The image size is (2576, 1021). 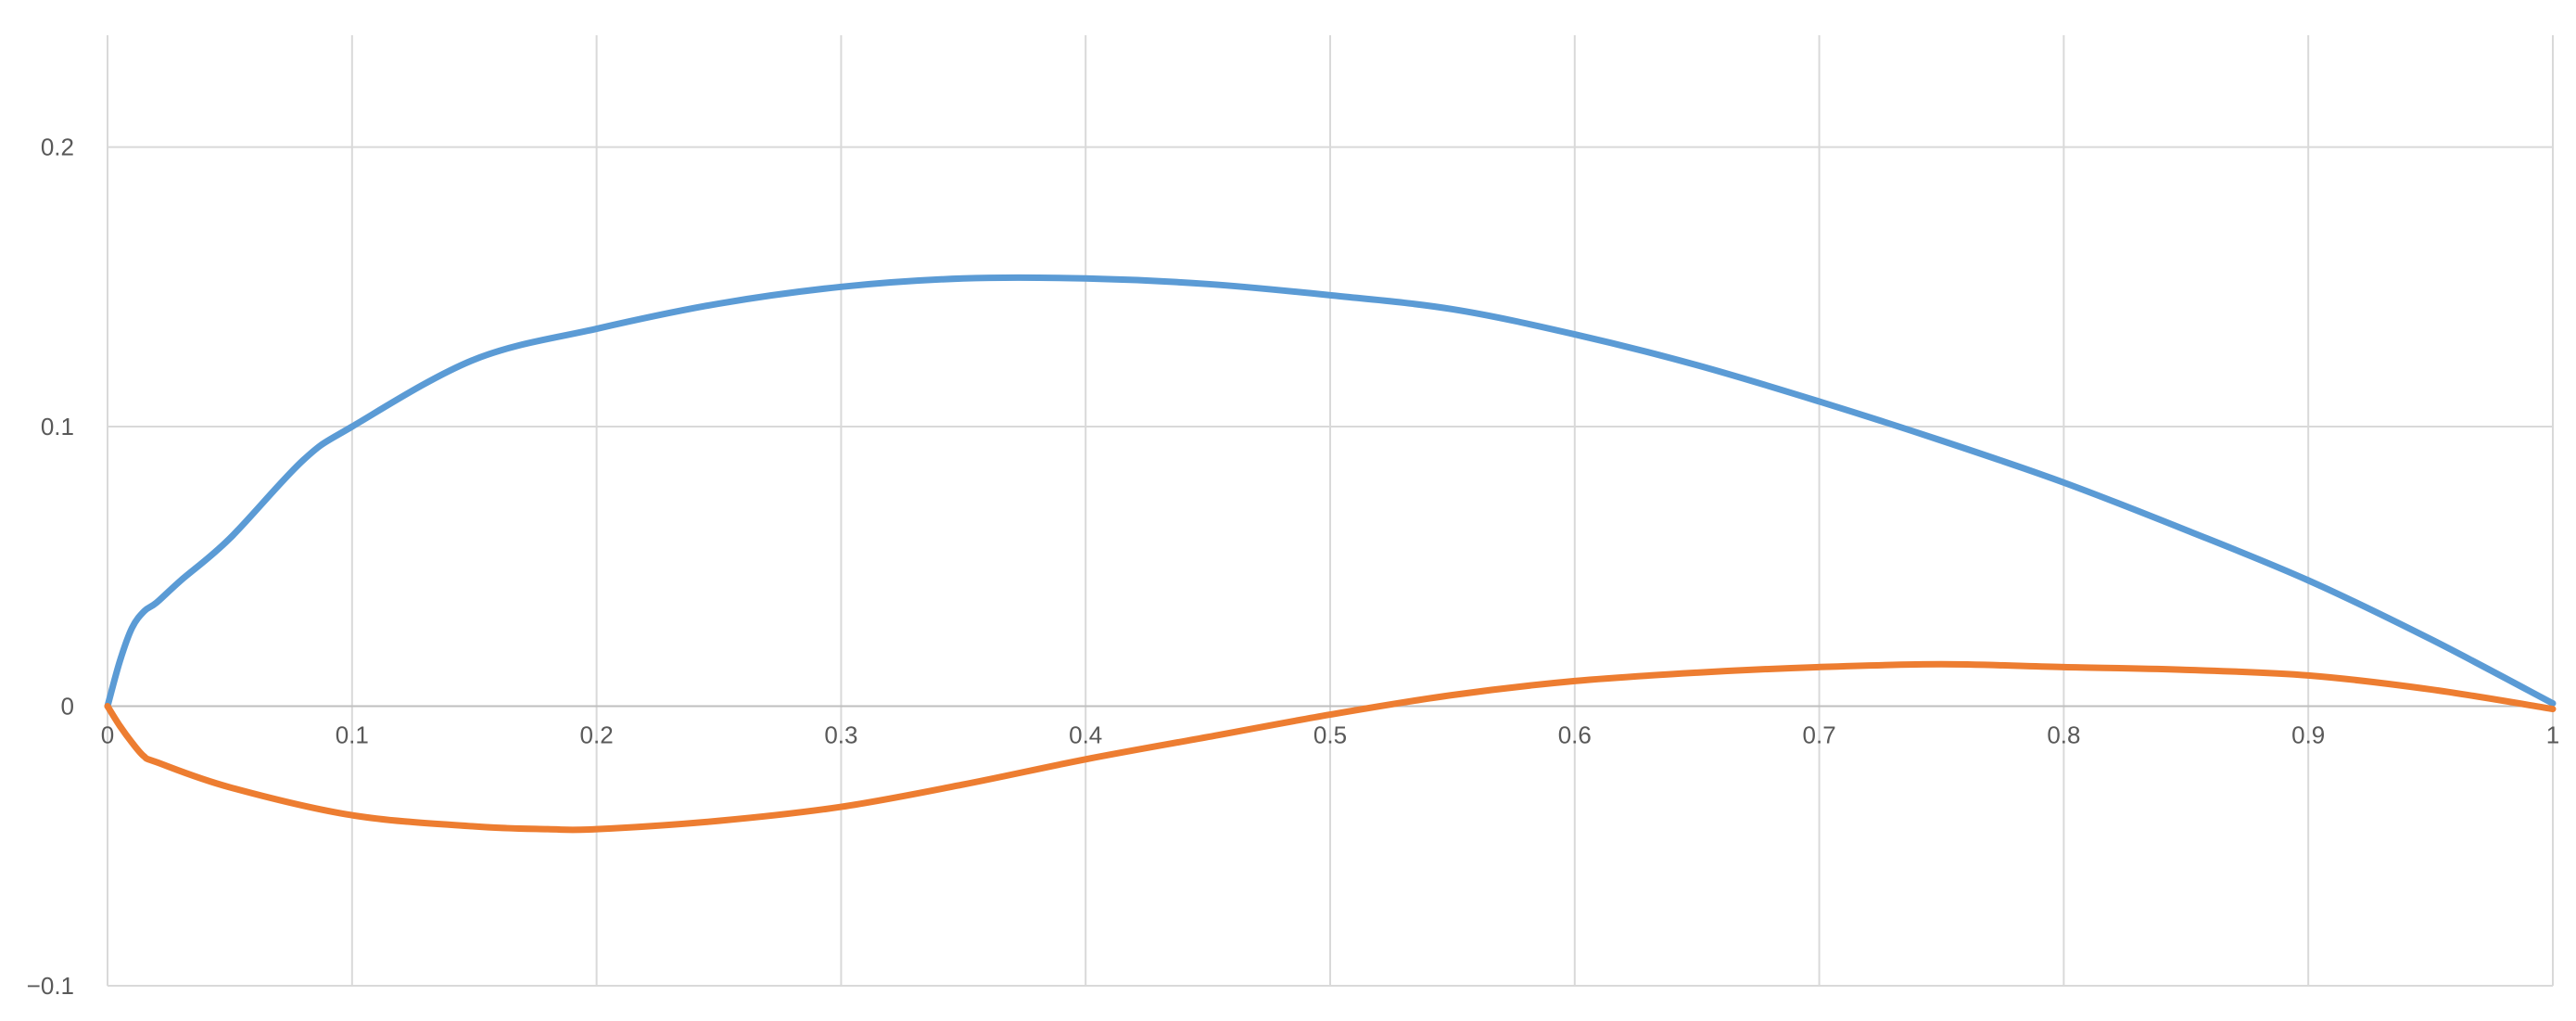 What do you see at coordinates (50, 567) in the screenshot?
I see `y-tick-labels: −0.1 0 0.1 0.2` at bounding box center [50, 567].